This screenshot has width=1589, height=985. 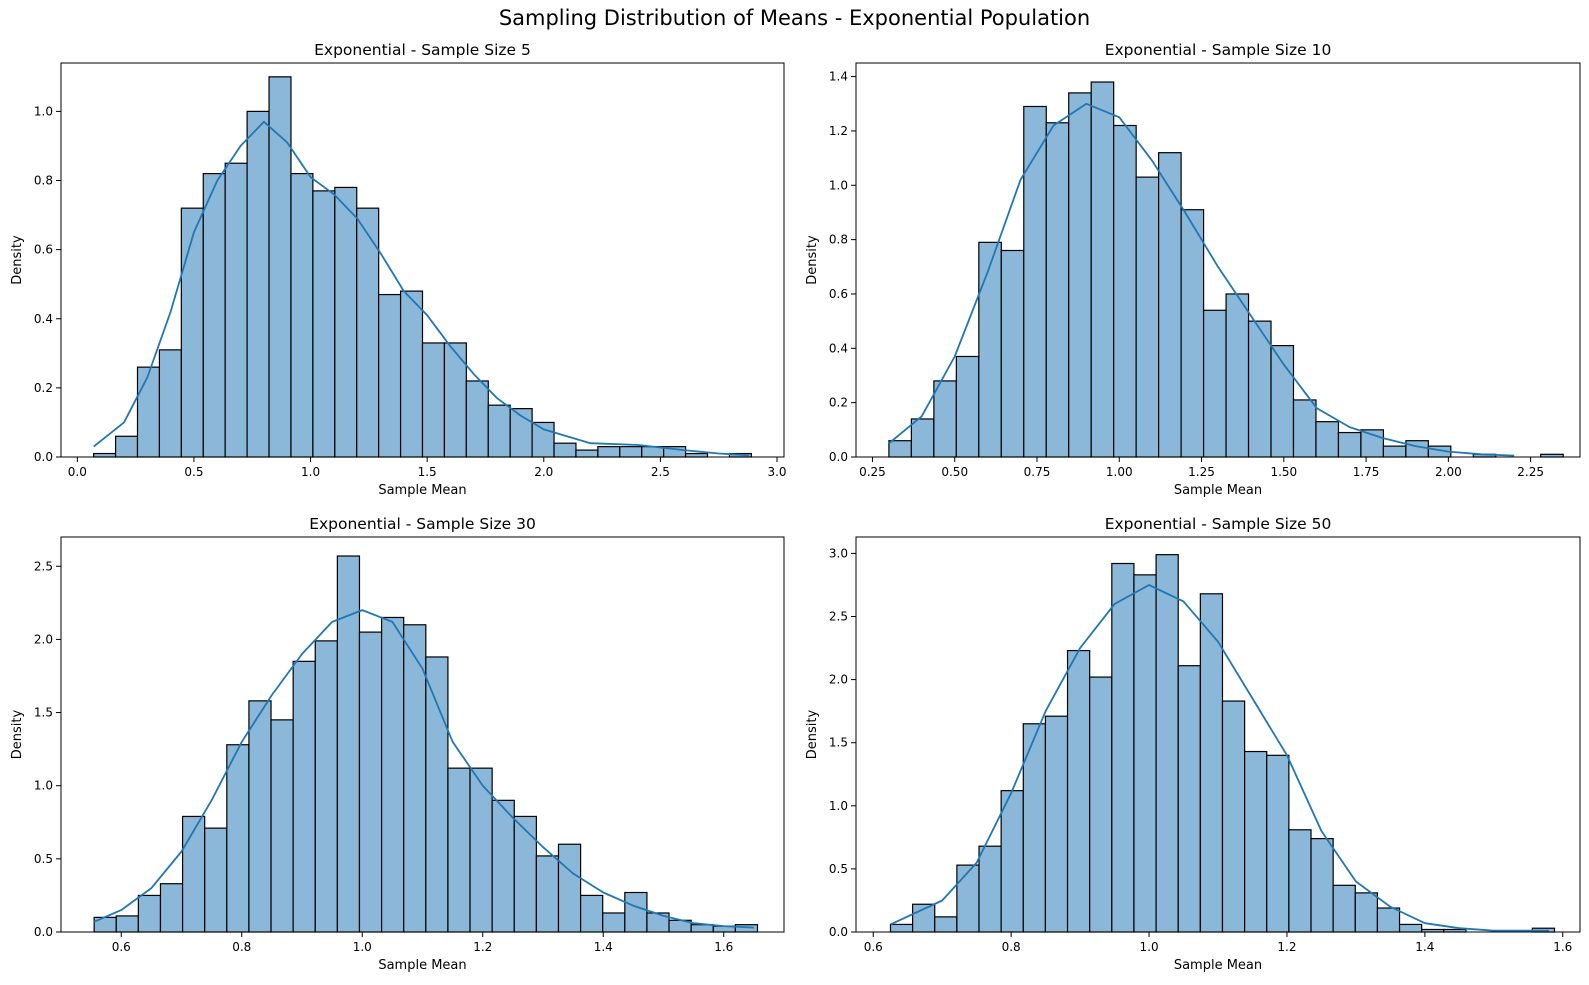 I want to click on x-tick-label: 1.75, so click(x=1366, y=472).